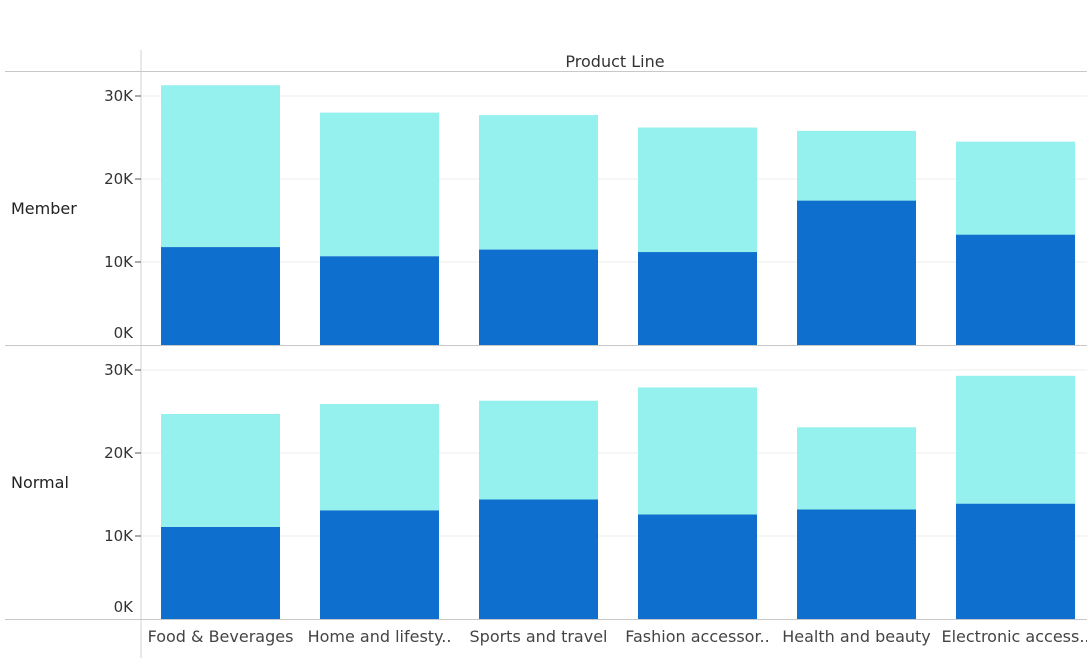  Describe the element at coordinates (539, 636) in the screenshot. I see `x-category-label: Sports and travel` at that location.